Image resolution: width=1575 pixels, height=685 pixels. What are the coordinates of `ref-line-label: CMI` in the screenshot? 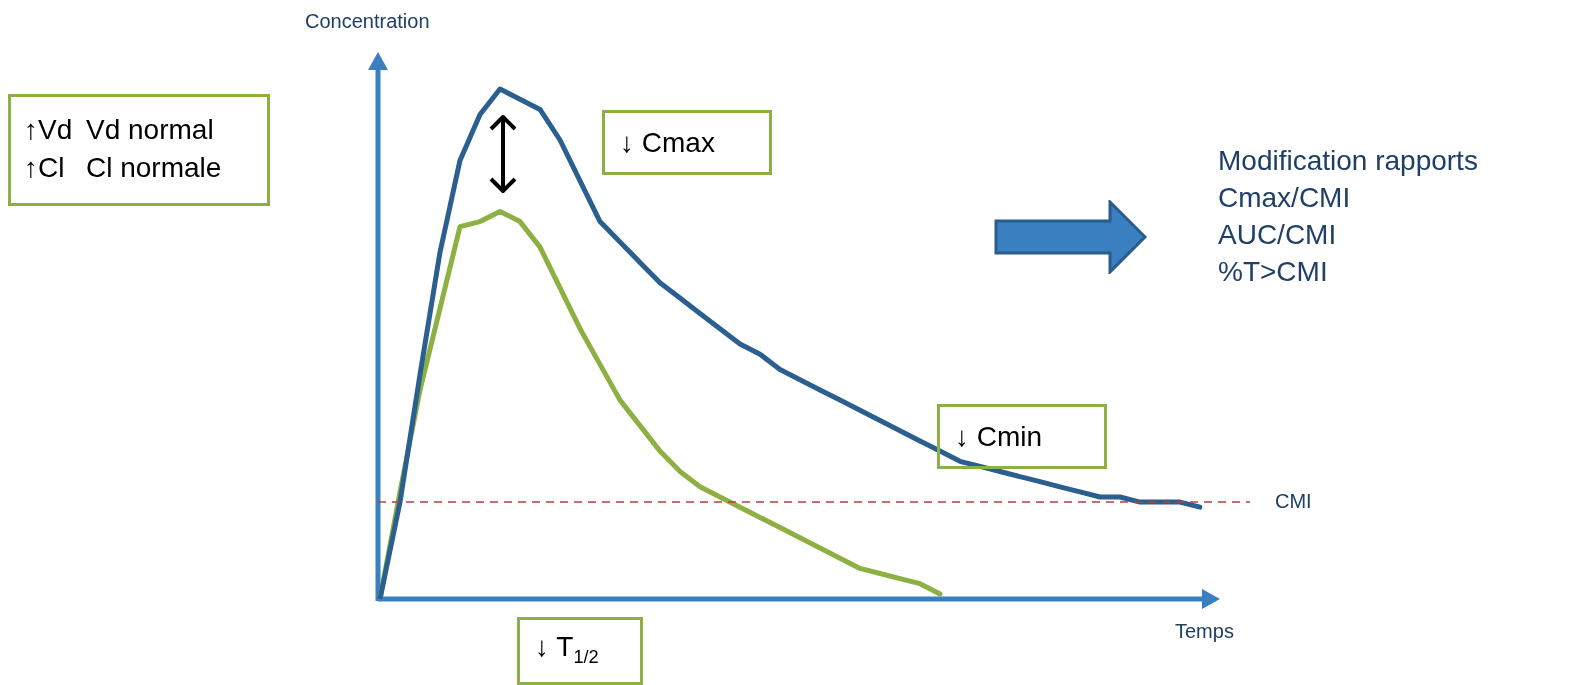 It's located at (1293, 500).